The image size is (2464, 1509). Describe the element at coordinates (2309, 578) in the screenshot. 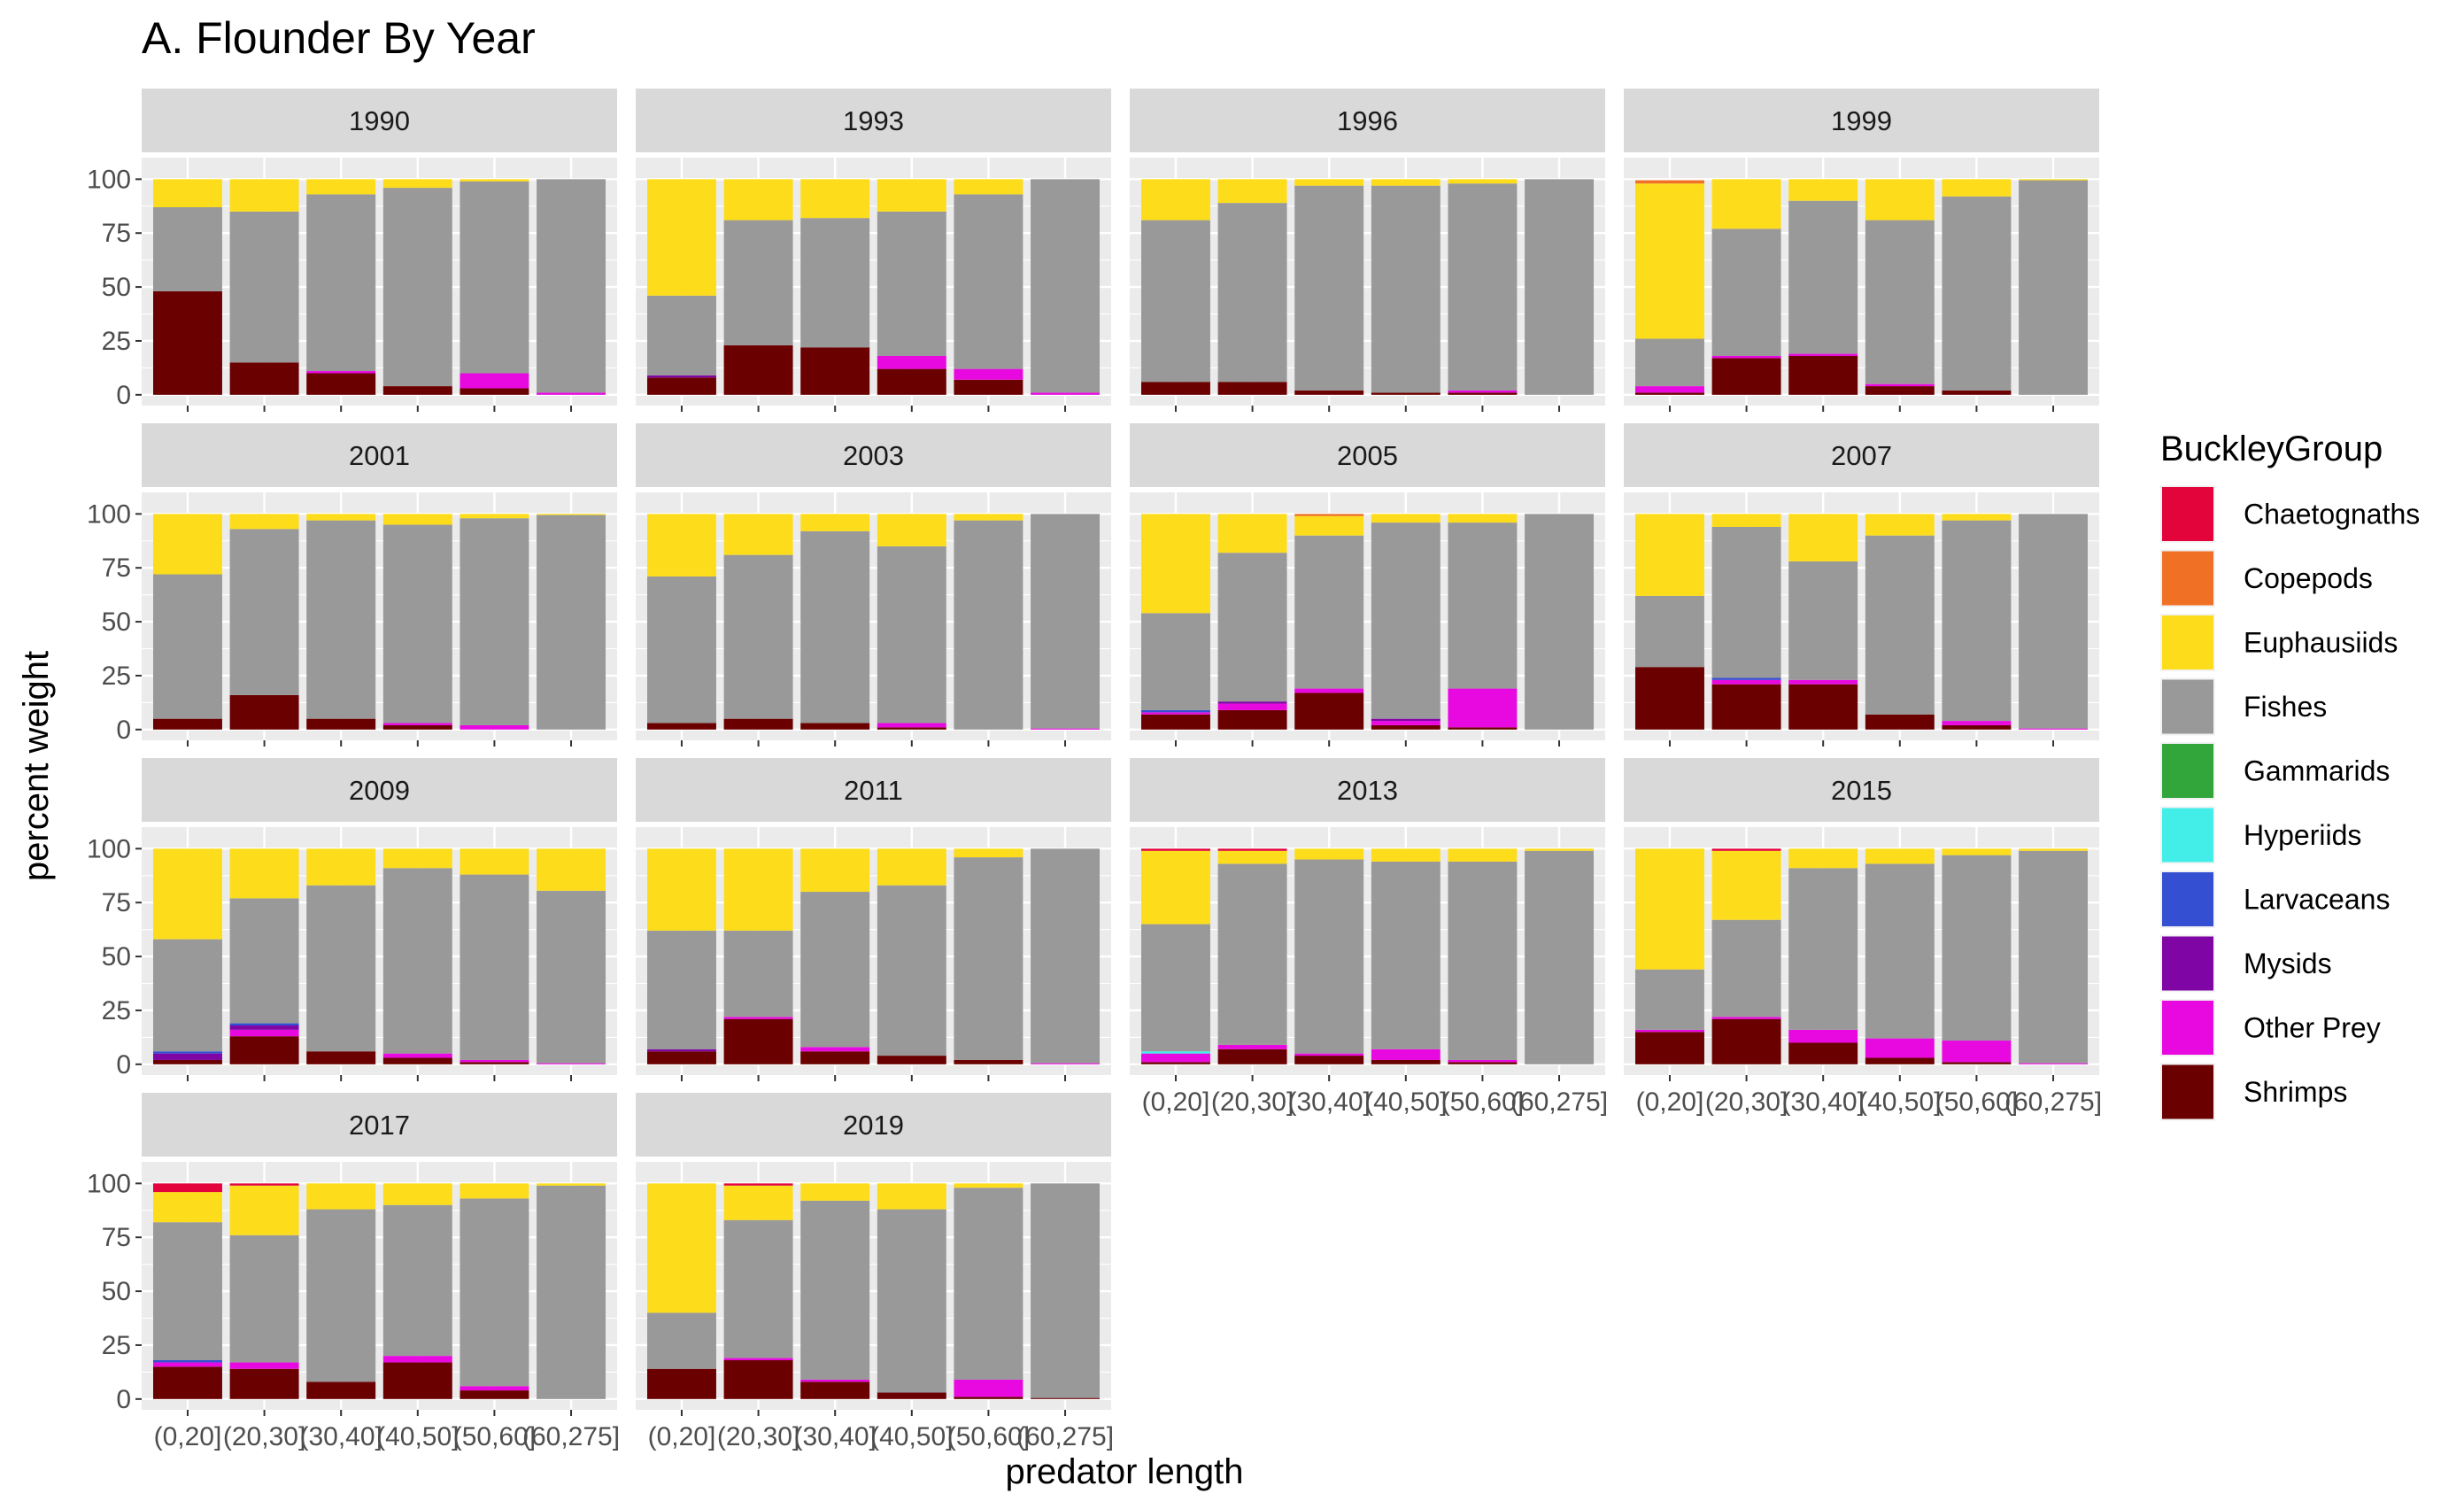

I see `legend-label: Copepods` at that location.